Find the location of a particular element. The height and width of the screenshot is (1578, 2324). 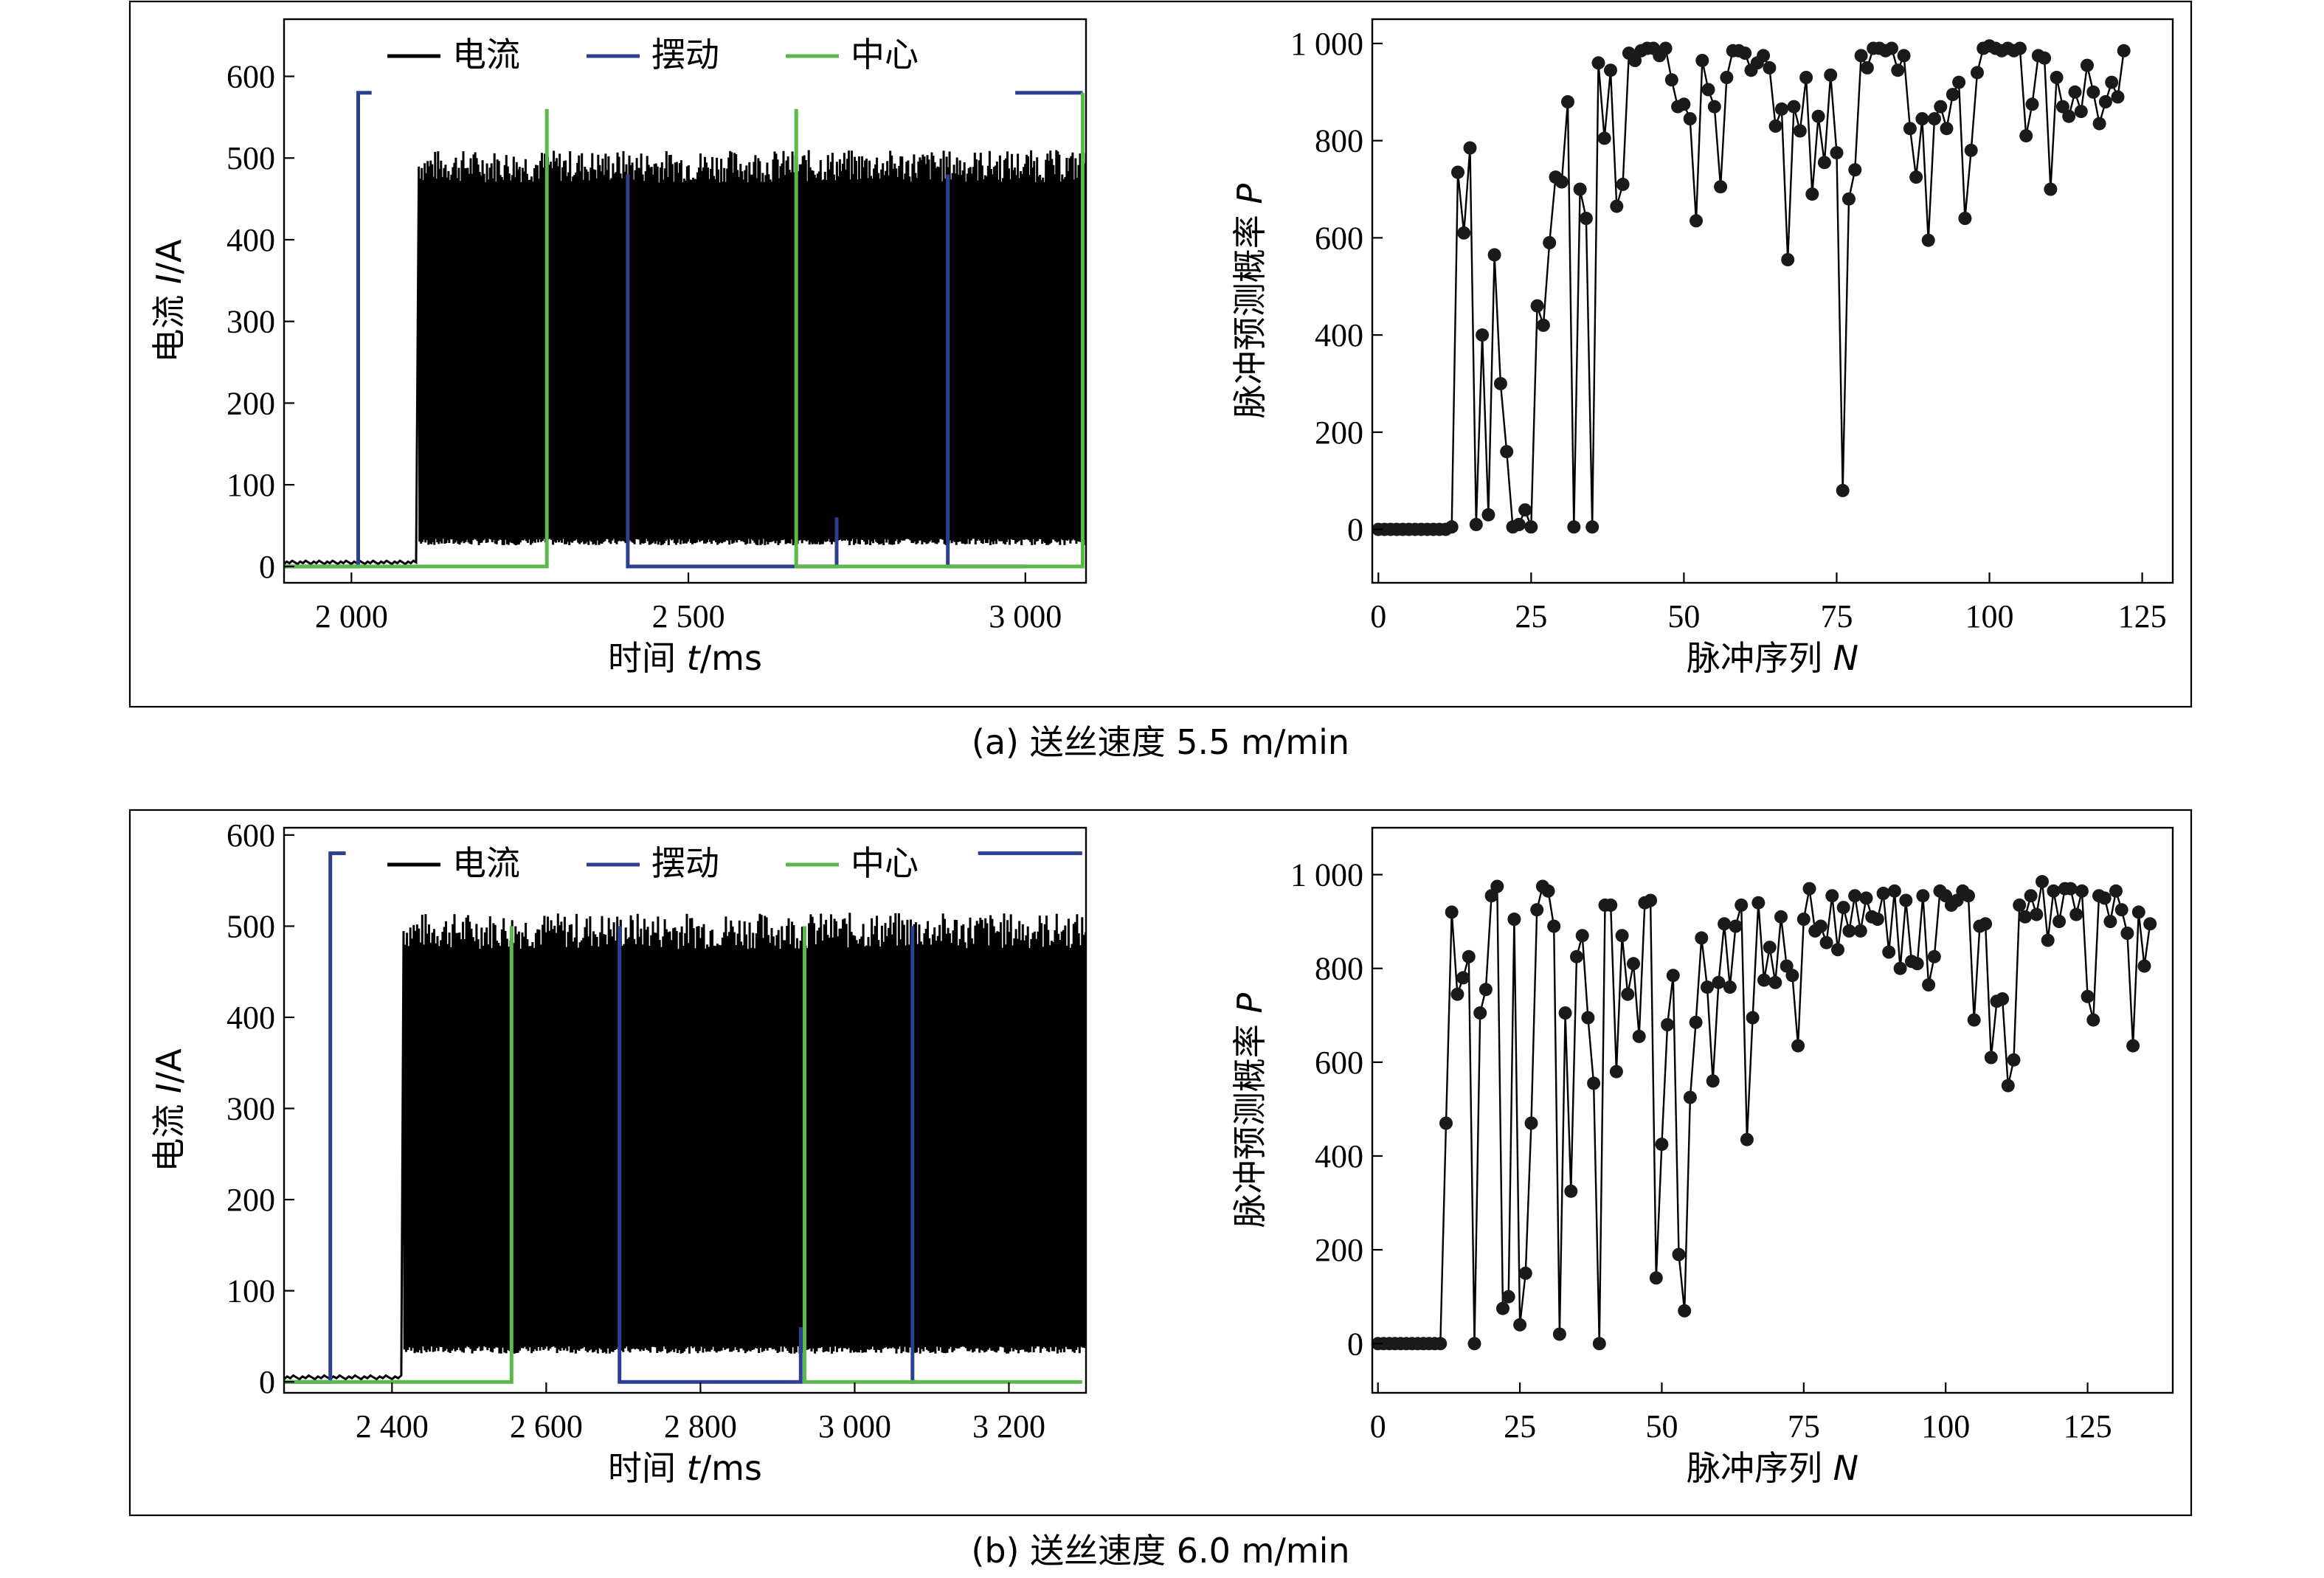

a-left-xlabel-unit: /ms is located at coordinates (731, 658).